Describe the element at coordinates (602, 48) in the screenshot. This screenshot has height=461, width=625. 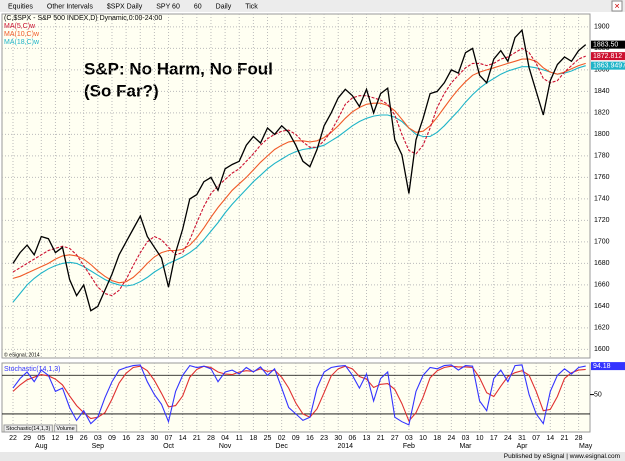
I see `y-tick-label: 1880` at that location.